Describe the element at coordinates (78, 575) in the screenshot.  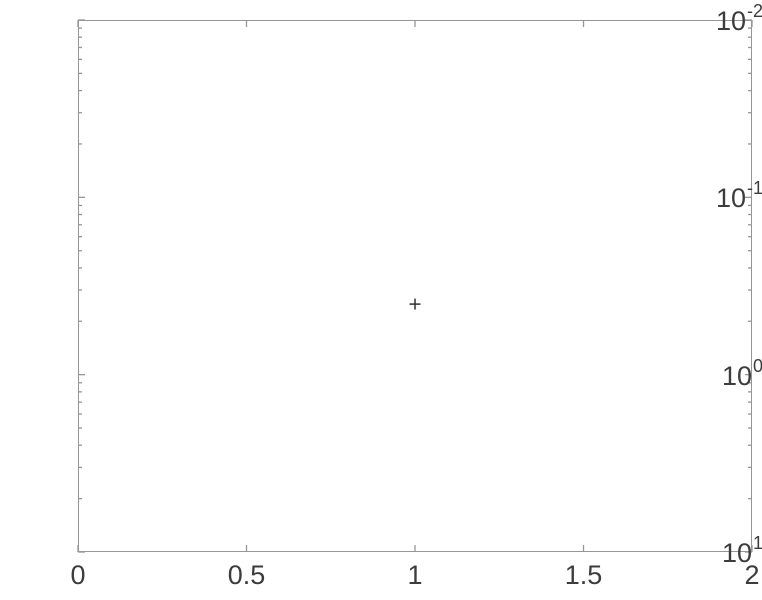
I see `x-axis-tick-label: 0` at that location.